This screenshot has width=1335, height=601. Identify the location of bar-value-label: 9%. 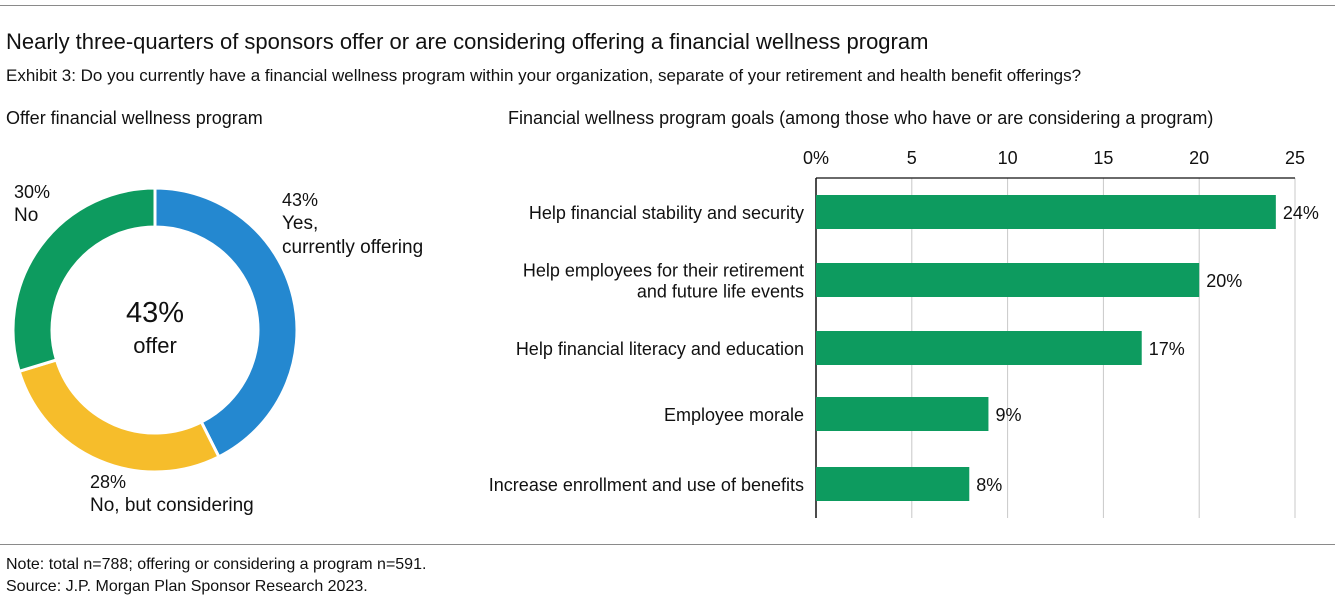
(1008, 415).